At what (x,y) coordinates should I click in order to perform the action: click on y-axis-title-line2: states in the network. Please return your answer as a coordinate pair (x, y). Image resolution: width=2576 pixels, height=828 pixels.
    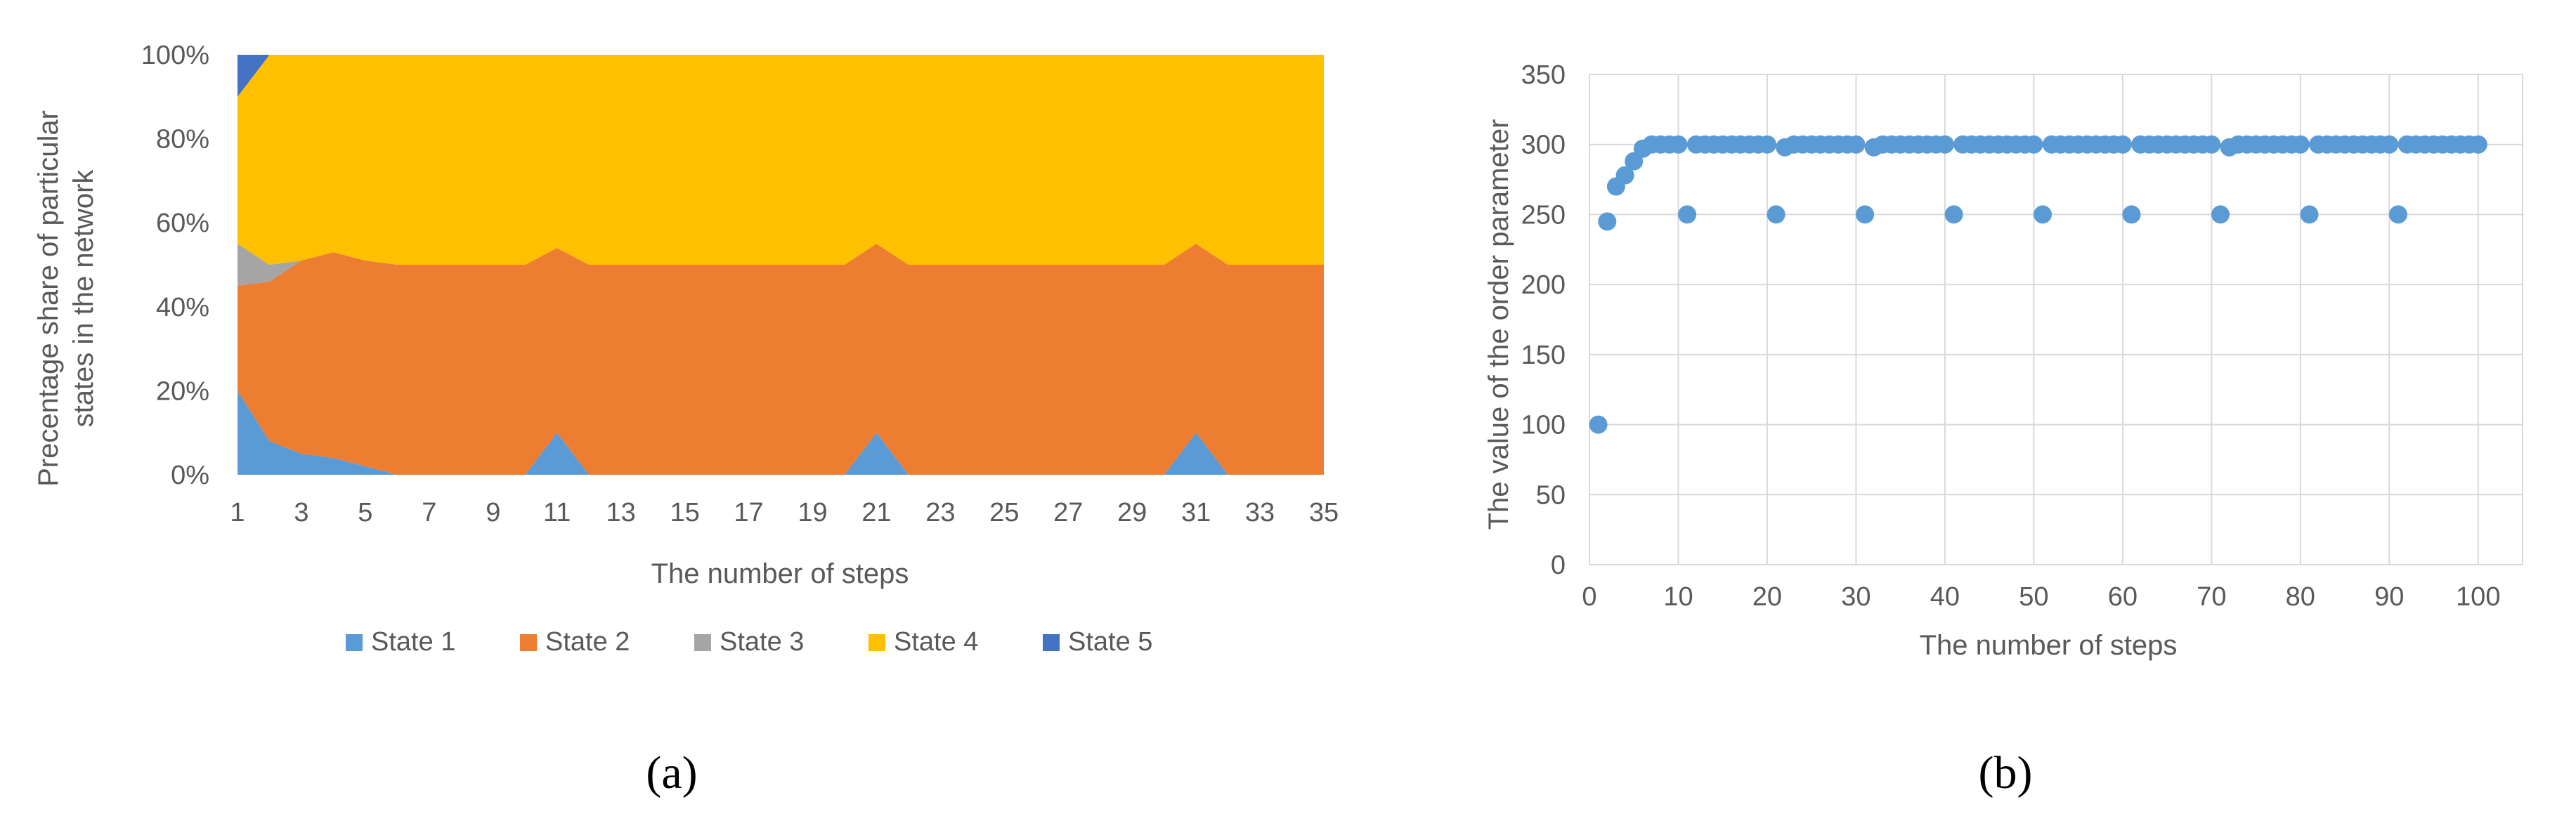
    Looking at the image, I should click on (83, 298).